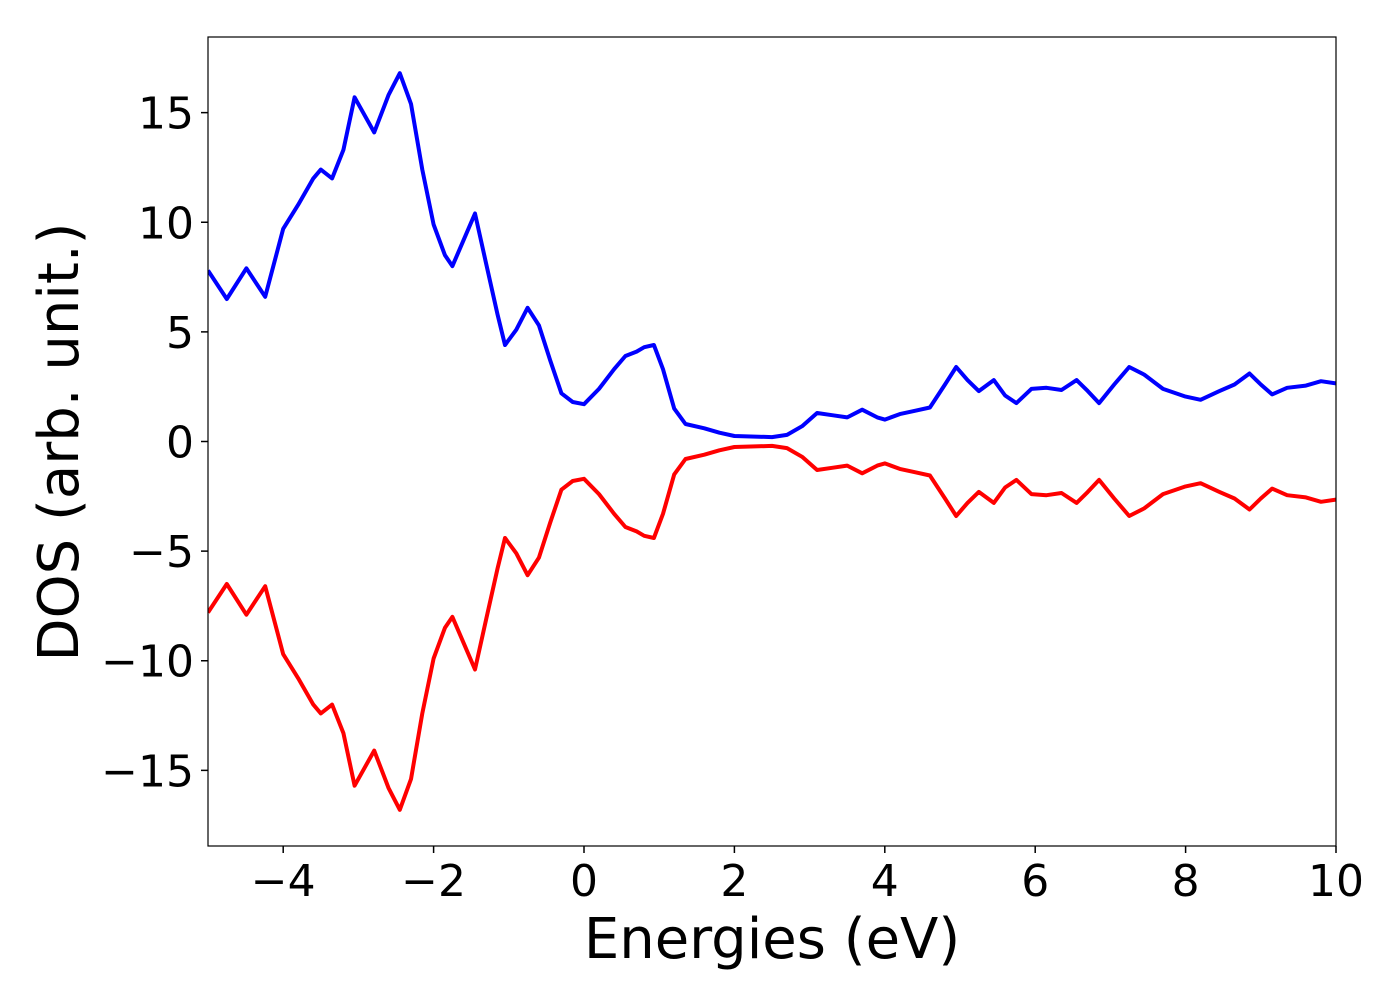 The height and width of the screenshot is (1000, 1400). What do you see at coordinates (1186, 881) in the screenshot?
I see `x-tick-label: 8` at bounding box center [1186, 881].